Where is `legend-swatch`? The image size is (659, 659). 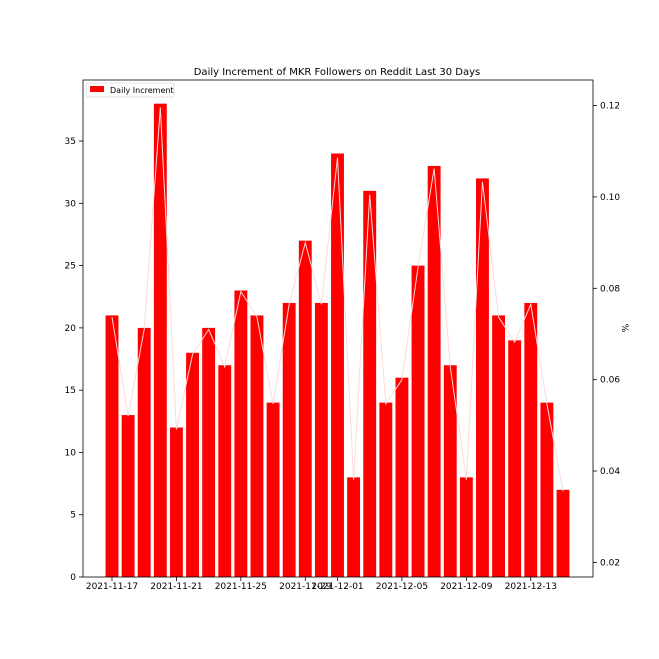
legend-swatch is located at coordinates (97, 89).